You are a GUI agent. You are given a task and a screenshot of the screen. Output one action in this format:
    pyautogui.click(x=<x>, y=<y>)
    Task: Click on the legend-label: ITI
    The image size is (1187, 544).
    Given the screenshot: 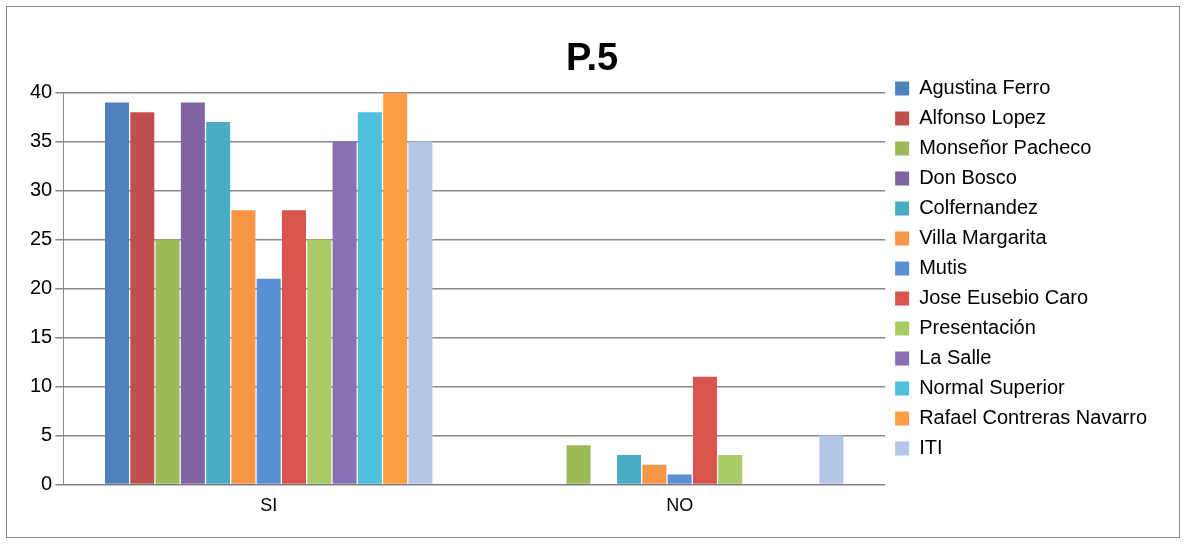 What is the action you would take?
    pyautogui.click(x=931, y=447)
    